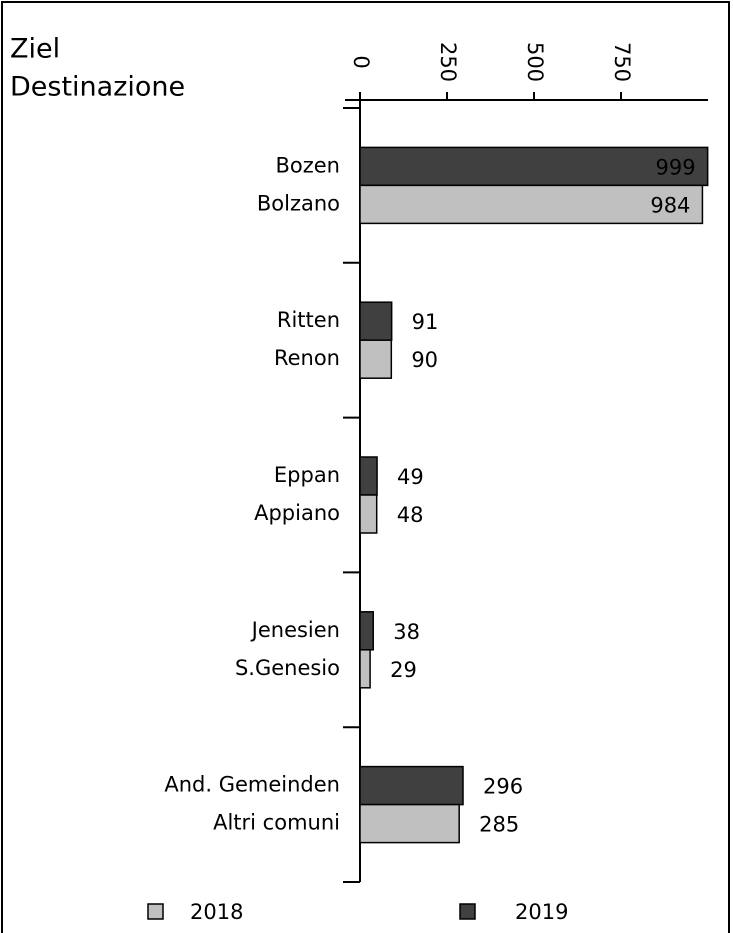 The height and width of the screenshot is (933, 733). Describe the element at coordinates (295, 630) in the screenshot. I see `y-tick-label: Jenesien` at that location.